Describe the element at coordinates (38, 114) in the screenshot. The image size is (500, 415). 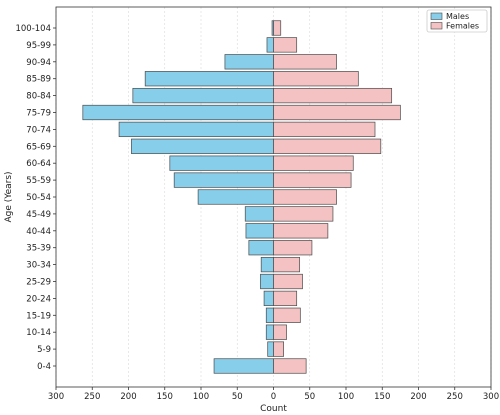
I see `y-tick-label: 75-79` at that location.